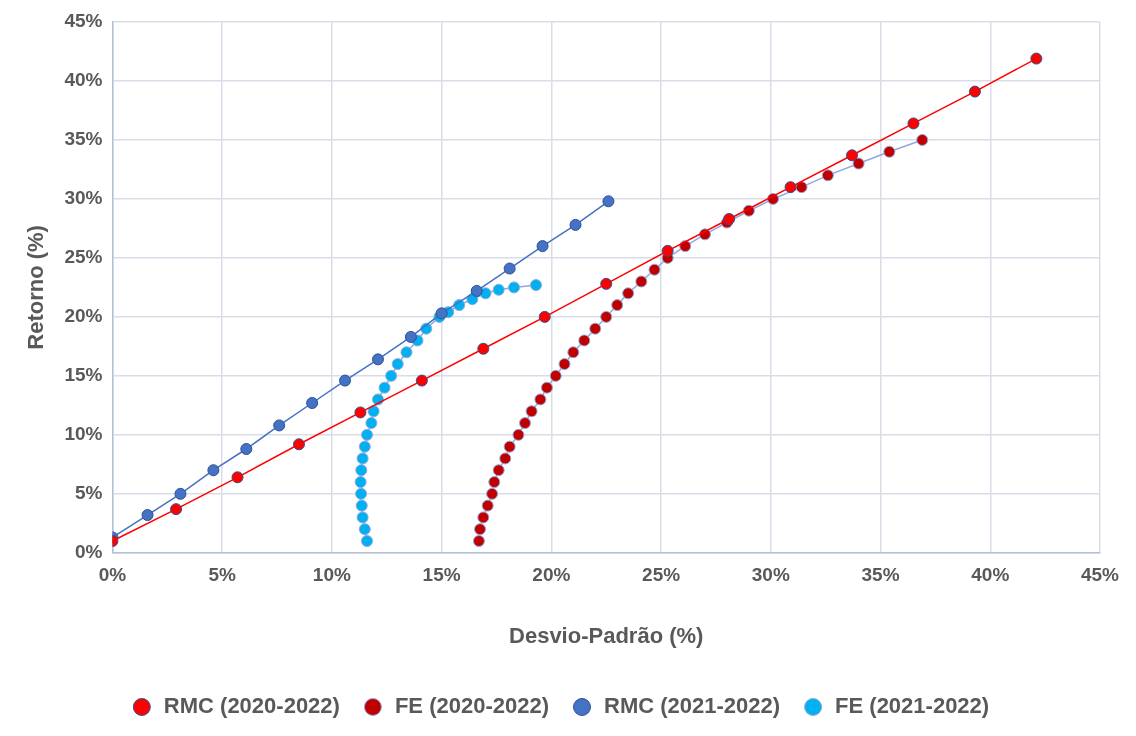 This screenshot has width=1136, height=736. What do you see at coordinates (88, 552) in the screenshot?
I see `y-tick-label: 0%` at bounding box center [88, 552].